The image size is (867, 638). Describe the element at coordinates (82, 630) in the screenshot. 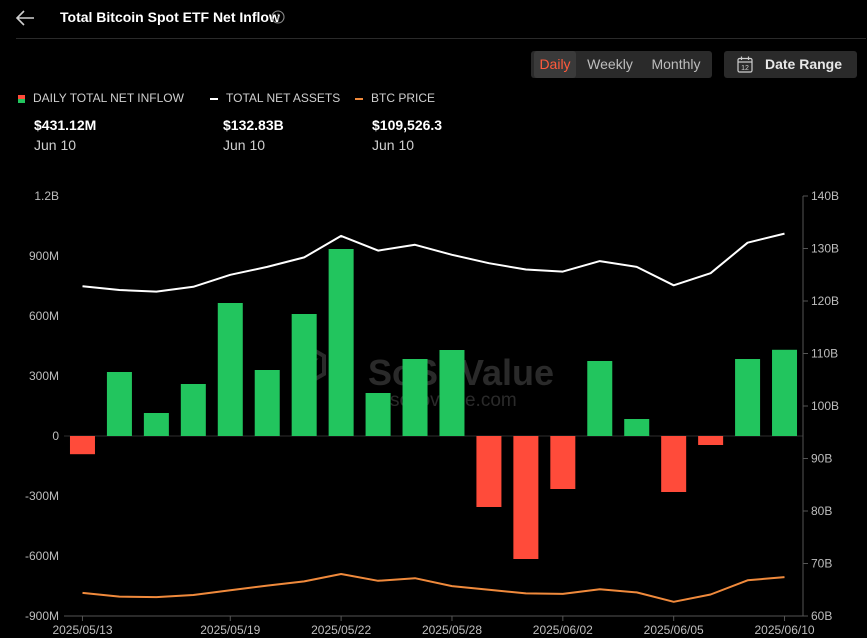

I see `x-axis-tick: 2025/05/13` at that location.